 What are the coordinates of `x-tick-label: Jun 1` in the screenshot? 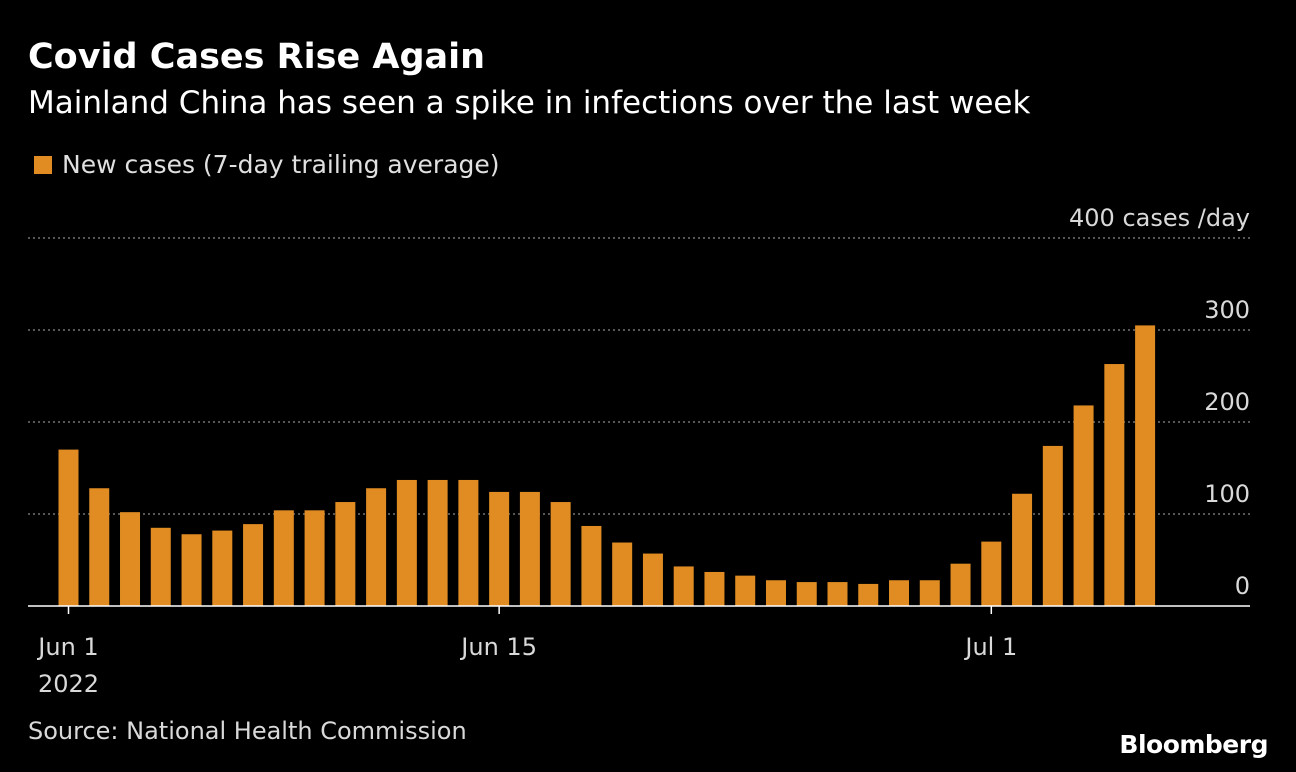 It's located at (67, 647).